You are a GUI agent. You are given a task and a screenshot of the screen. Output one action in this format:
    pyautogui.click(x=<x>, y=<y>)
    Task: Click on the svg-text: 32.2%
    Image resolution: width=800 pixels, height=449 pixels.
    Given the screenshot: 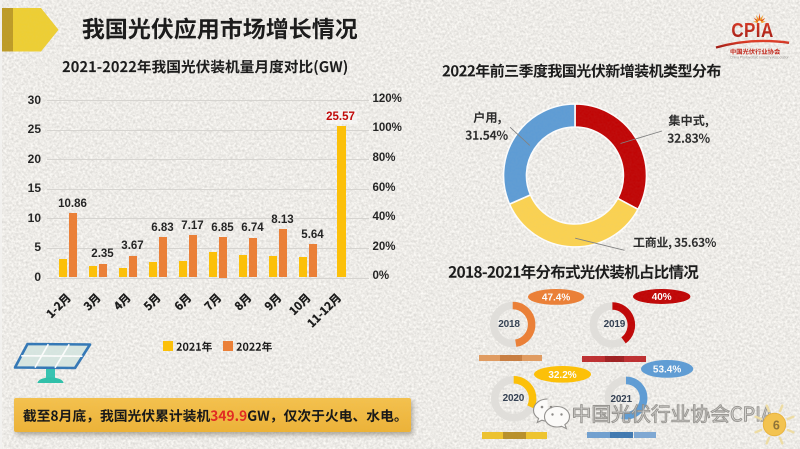 What is the action you would take?
    pyautogui.click(x=563, y=375)
    